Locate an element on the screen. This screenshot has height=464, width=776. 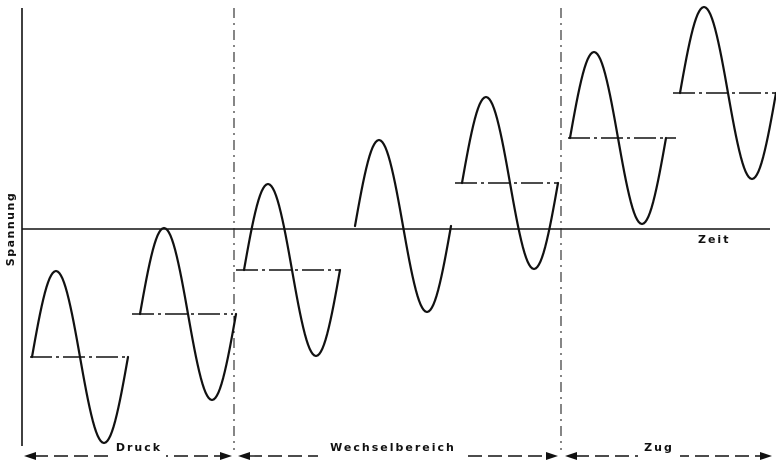
region-label-druck: Druck is located at coordinates (139, 447).